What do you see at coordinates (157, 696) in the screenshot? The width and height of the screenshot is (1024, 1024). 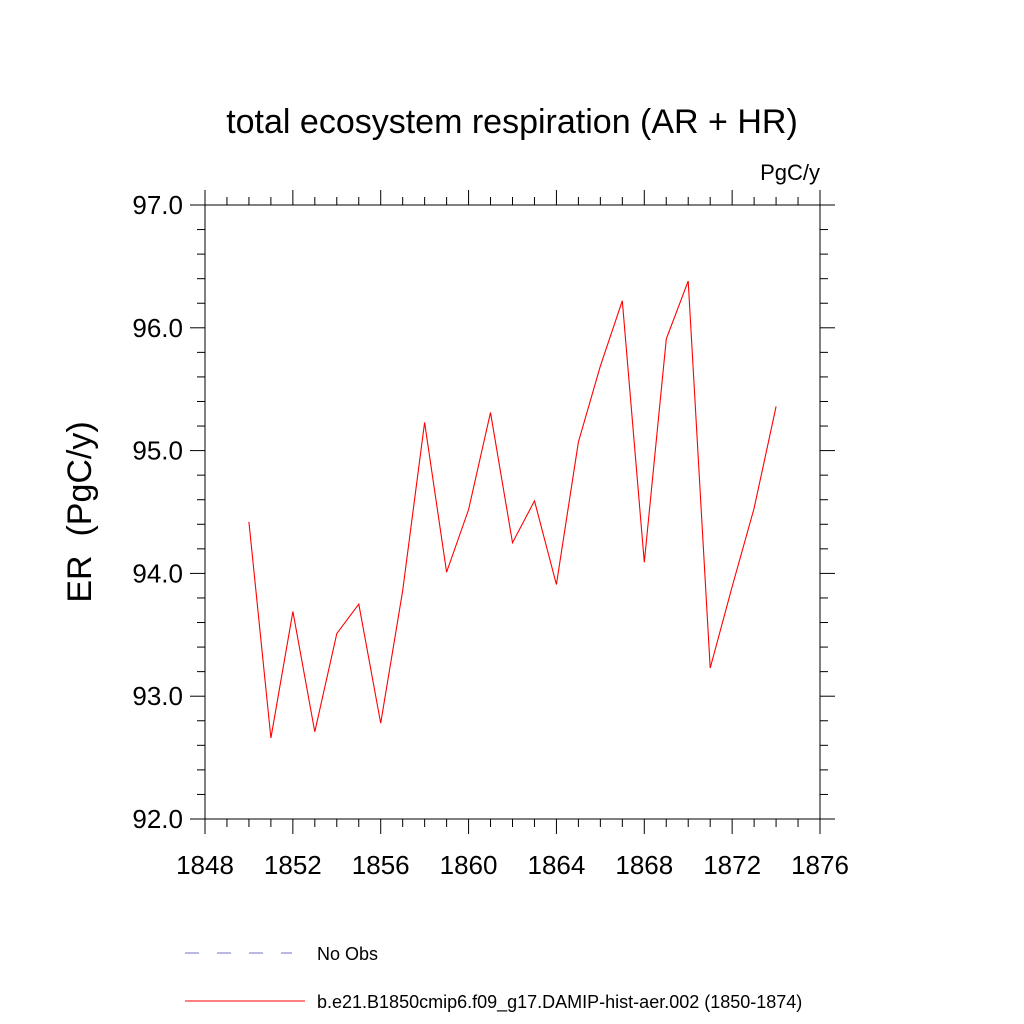 I see `y-tick-label: 93.0` at bounding box center [157, 696].